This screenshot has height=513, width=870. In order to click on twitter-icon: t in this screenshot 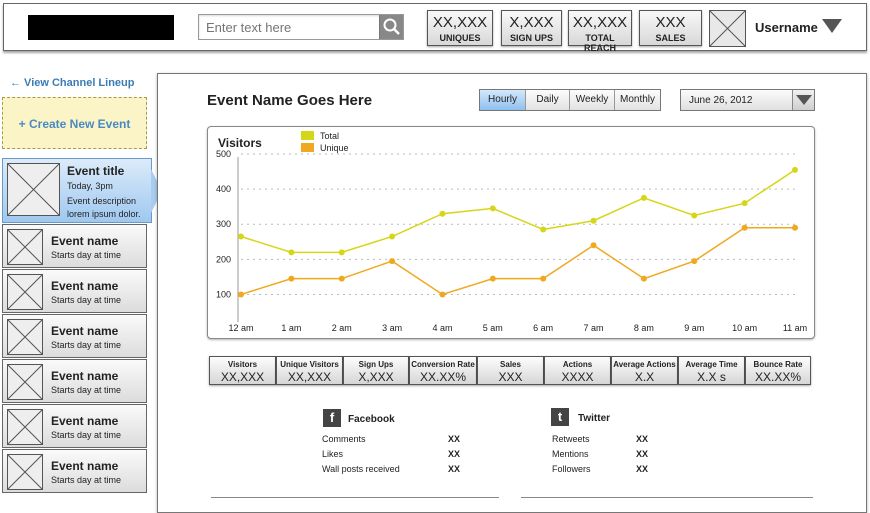, I will do `click(560, 417)`.